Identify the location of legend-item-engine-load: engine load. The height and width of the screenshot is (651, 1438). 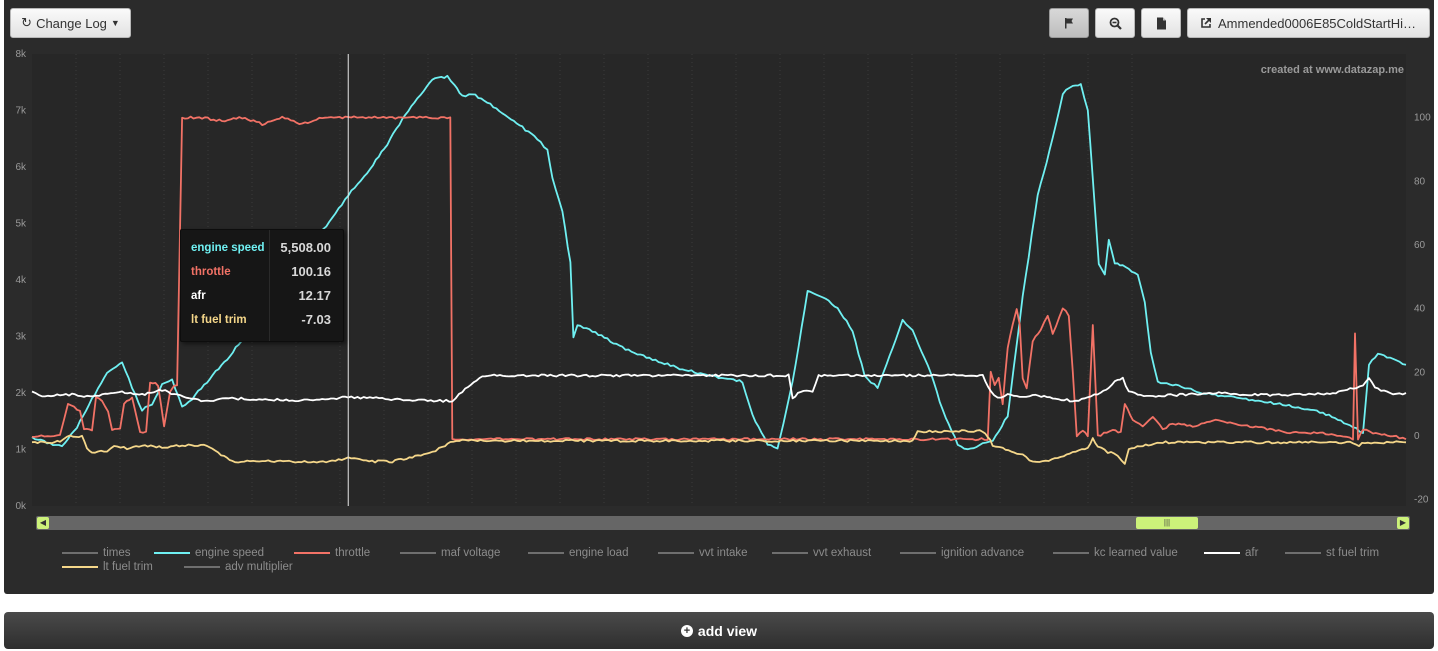
(578, 553).